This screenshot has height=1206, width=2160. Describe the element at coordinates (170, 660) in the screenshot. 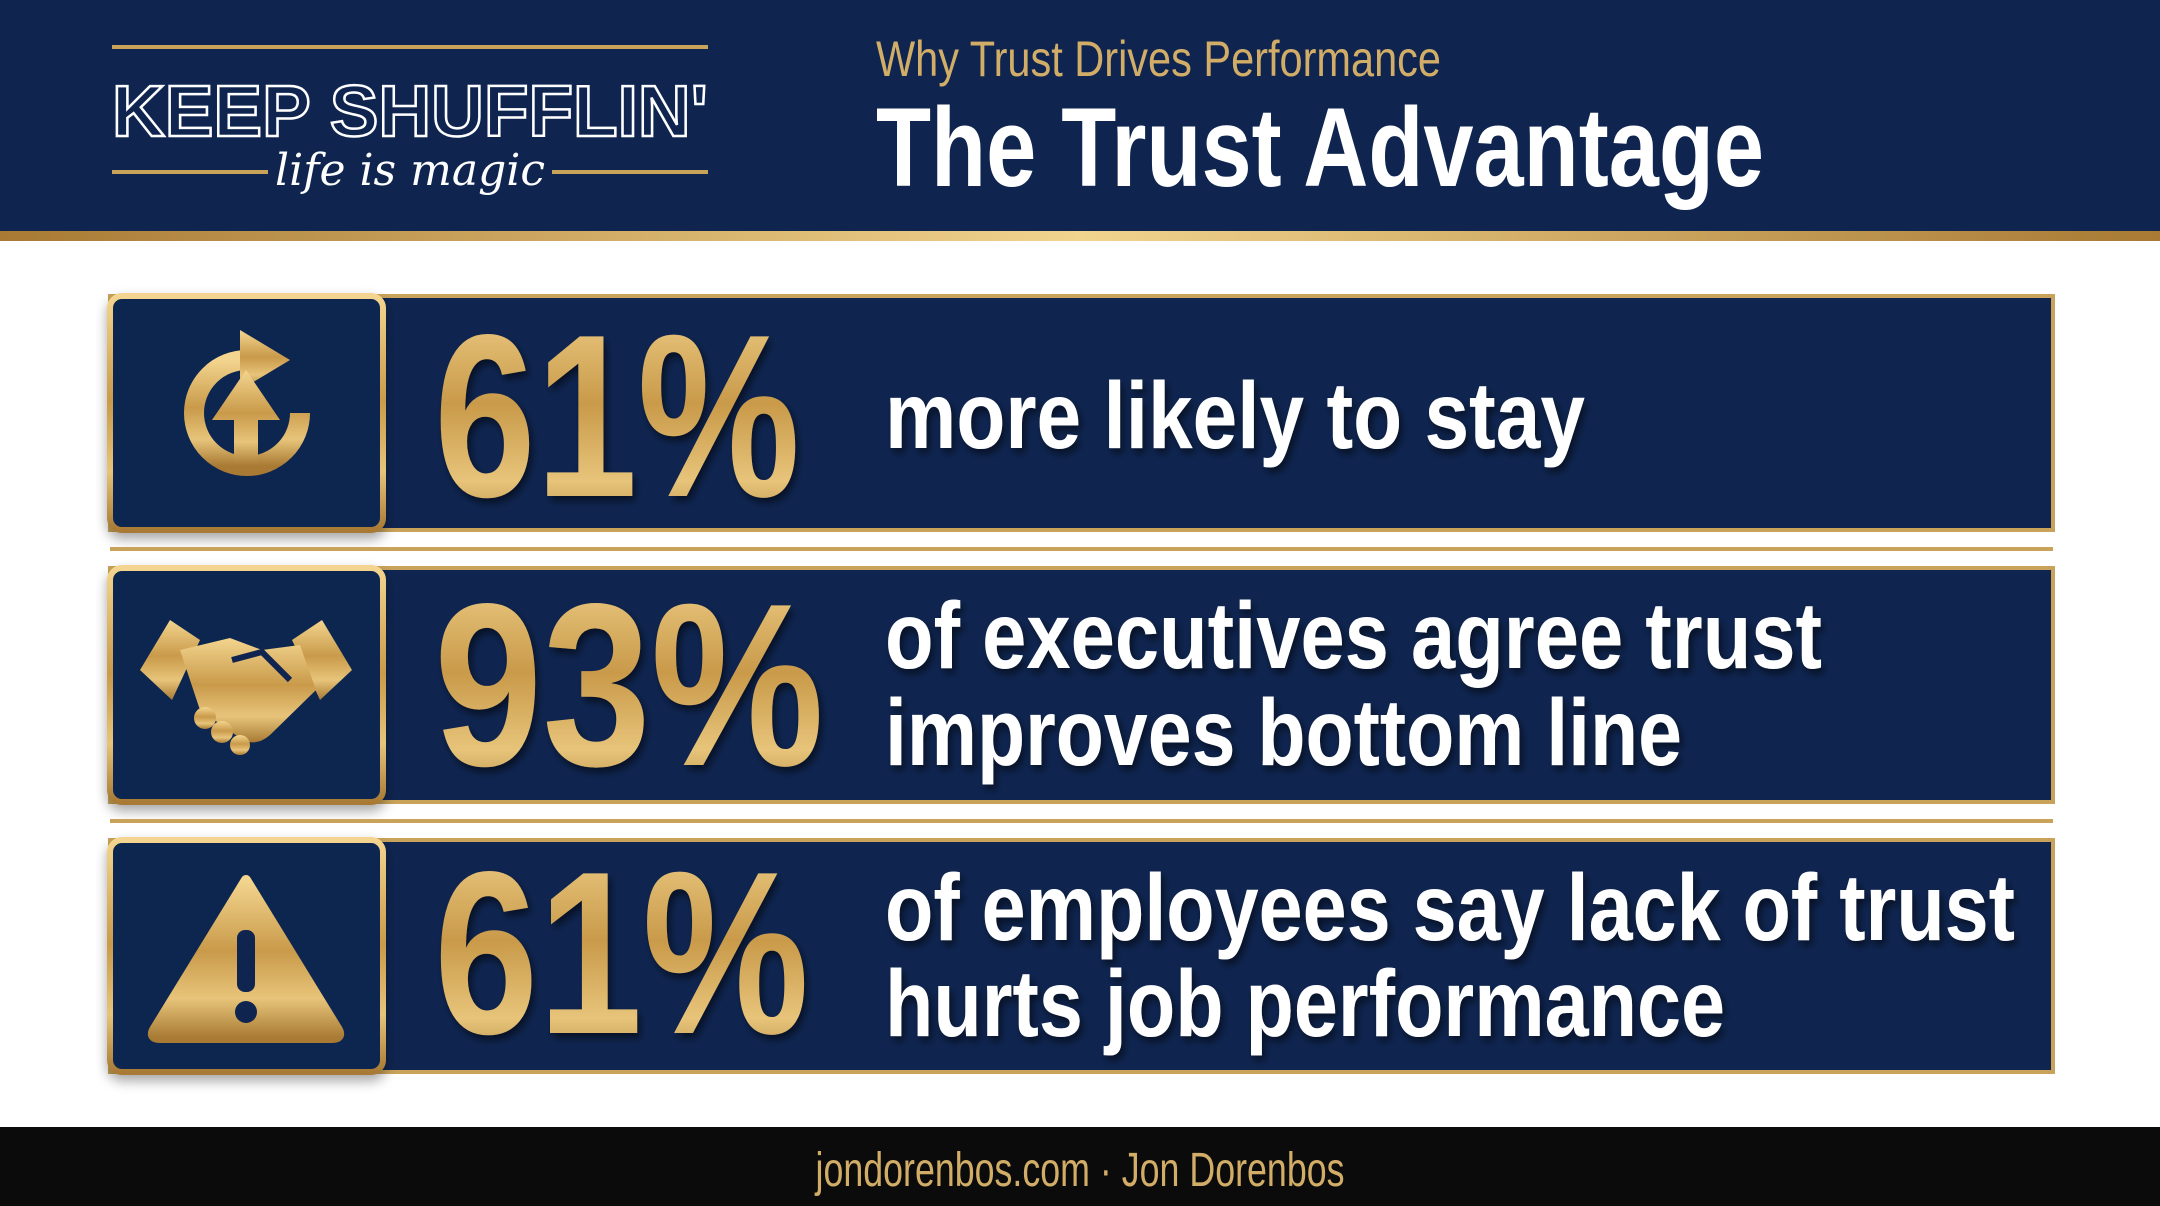

I see `cuff-left` at that location.